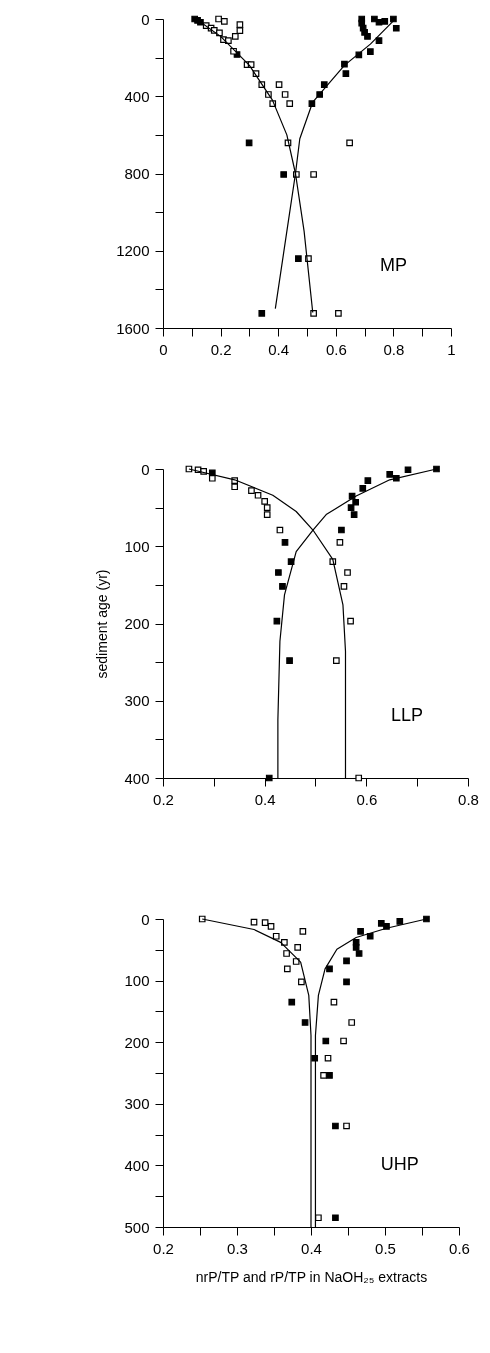 This screenshot has height=1353, width=490. Describe the element at coordinates (133, 328) in the screenshot. I see `y-tick-label: 1600` at that location.